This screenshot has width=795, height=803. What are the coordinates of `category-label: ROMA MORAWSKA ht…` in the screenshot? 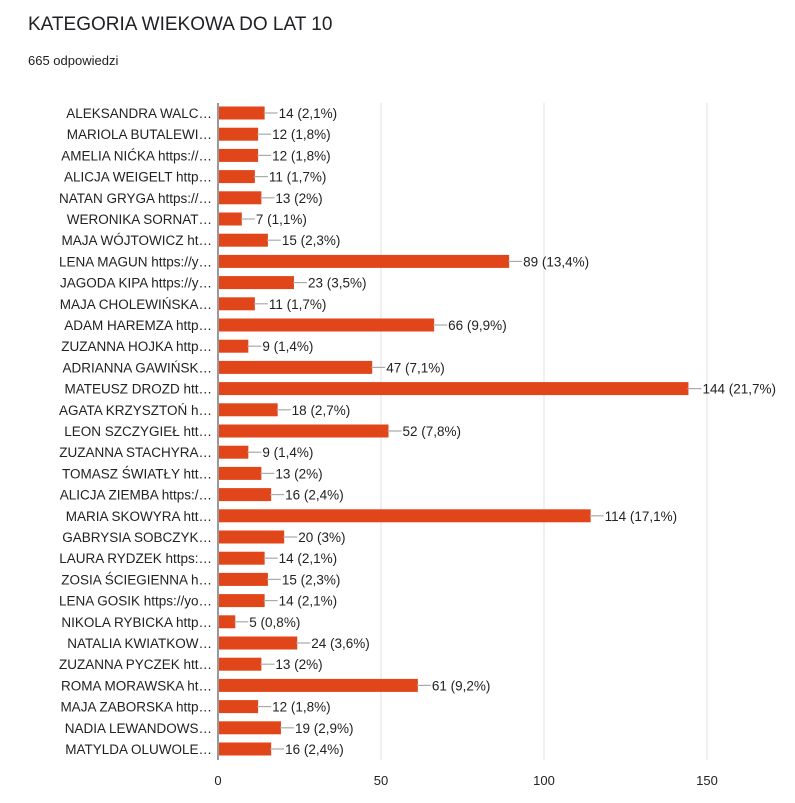 It's located at (136, 685).